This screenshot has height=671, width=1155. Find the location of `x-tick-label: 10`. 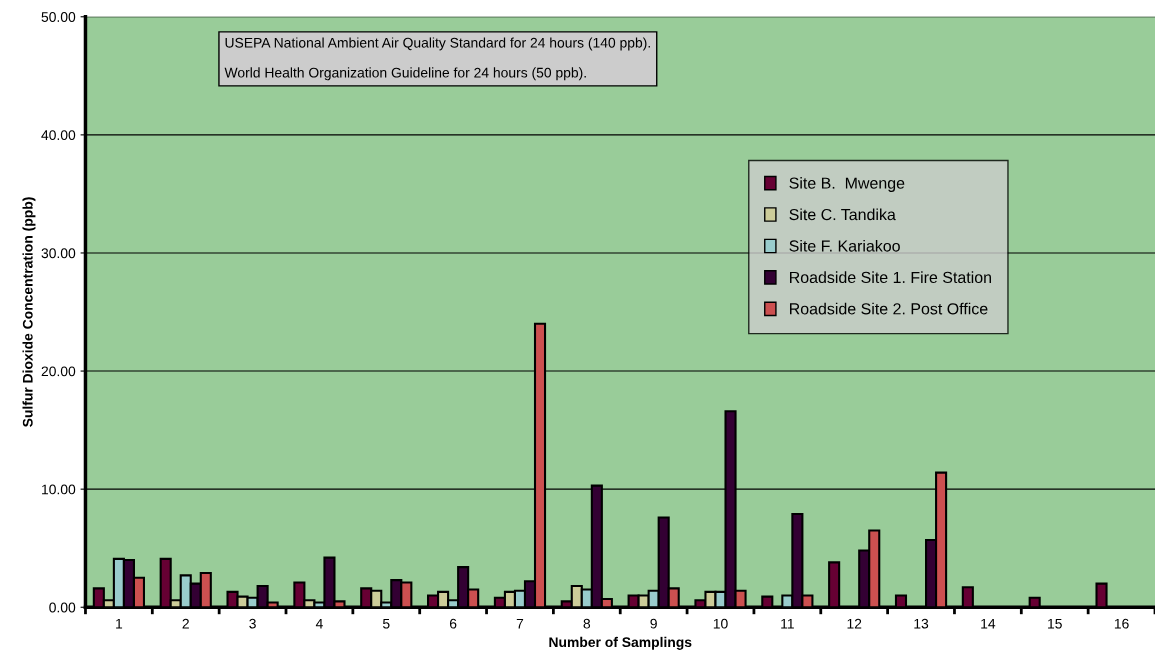

x-tick-label: 10 is located at coordinates (720, 623).